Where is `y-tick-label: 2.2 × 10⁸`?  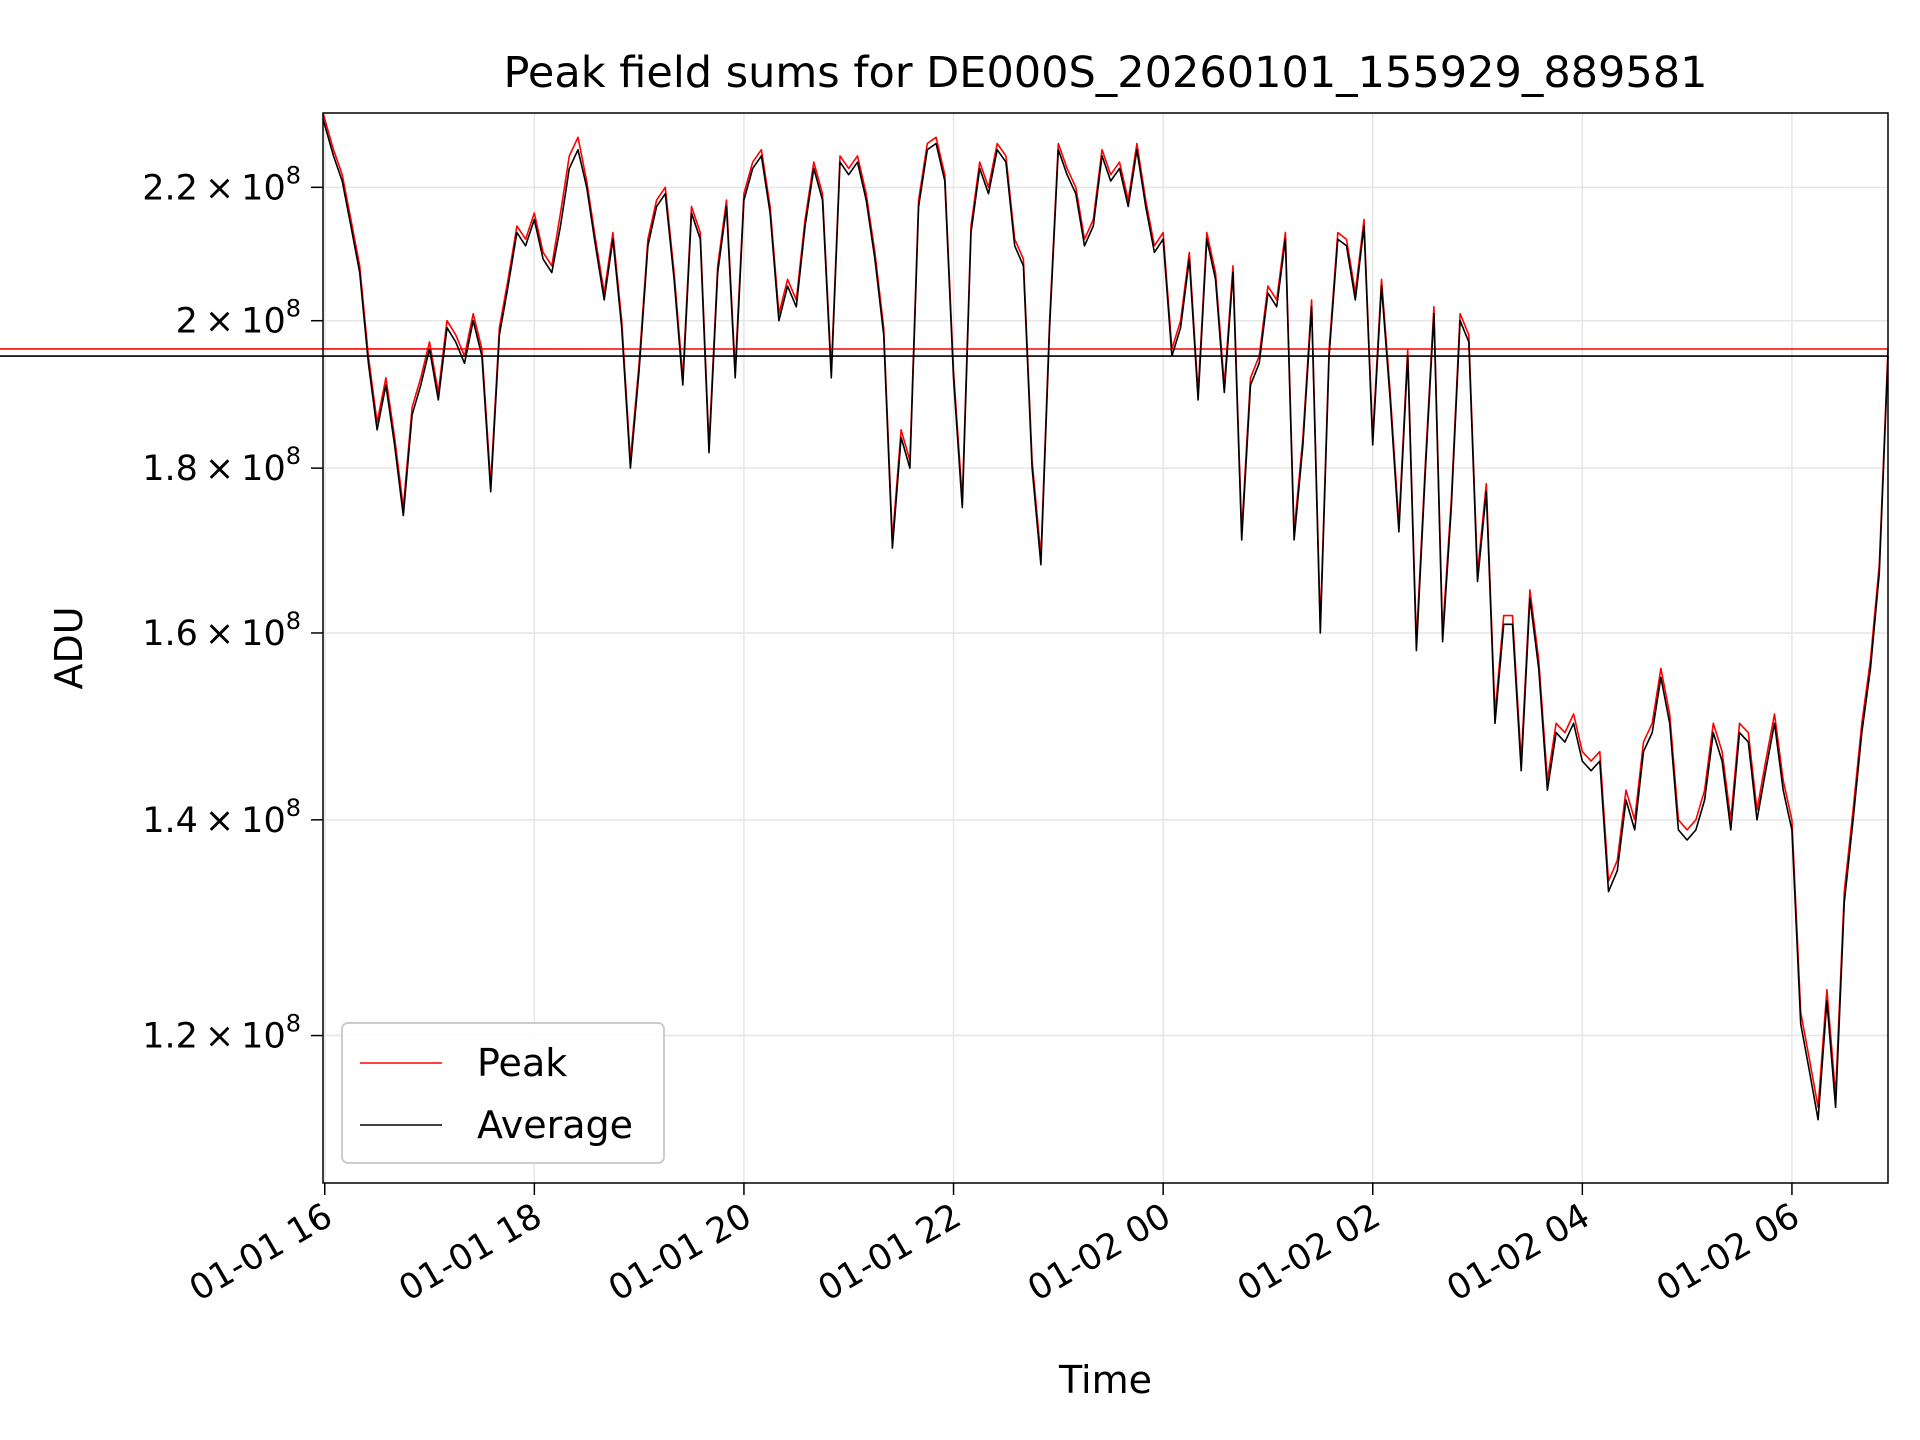 y-tick-label: 2.2 × 10⁸ is located at coordinates (221, 184).